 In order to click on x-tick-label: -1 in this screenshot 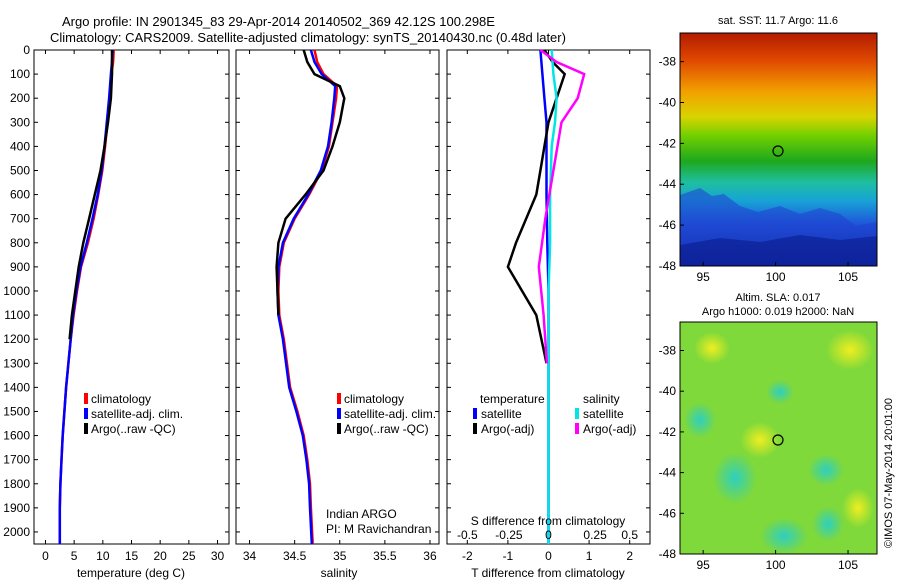, I will do `click(508, 556)`.